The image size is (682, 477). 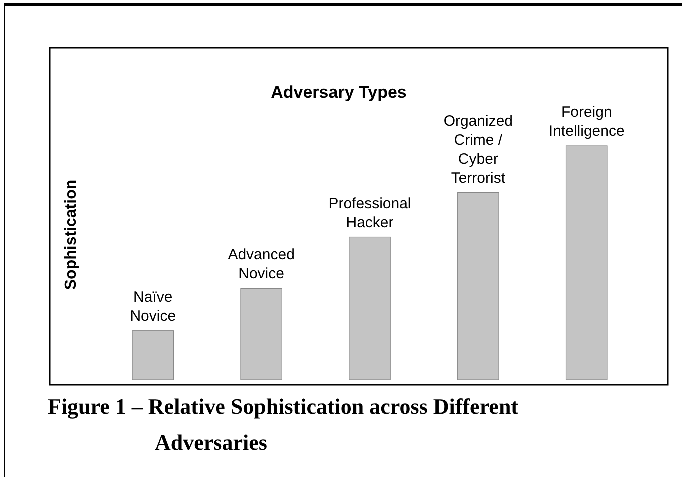 What do you see at coordinates (71, 235) in the screenshot?
I see `y-axis-title: Sophistication` at bounding box center [71, 235].